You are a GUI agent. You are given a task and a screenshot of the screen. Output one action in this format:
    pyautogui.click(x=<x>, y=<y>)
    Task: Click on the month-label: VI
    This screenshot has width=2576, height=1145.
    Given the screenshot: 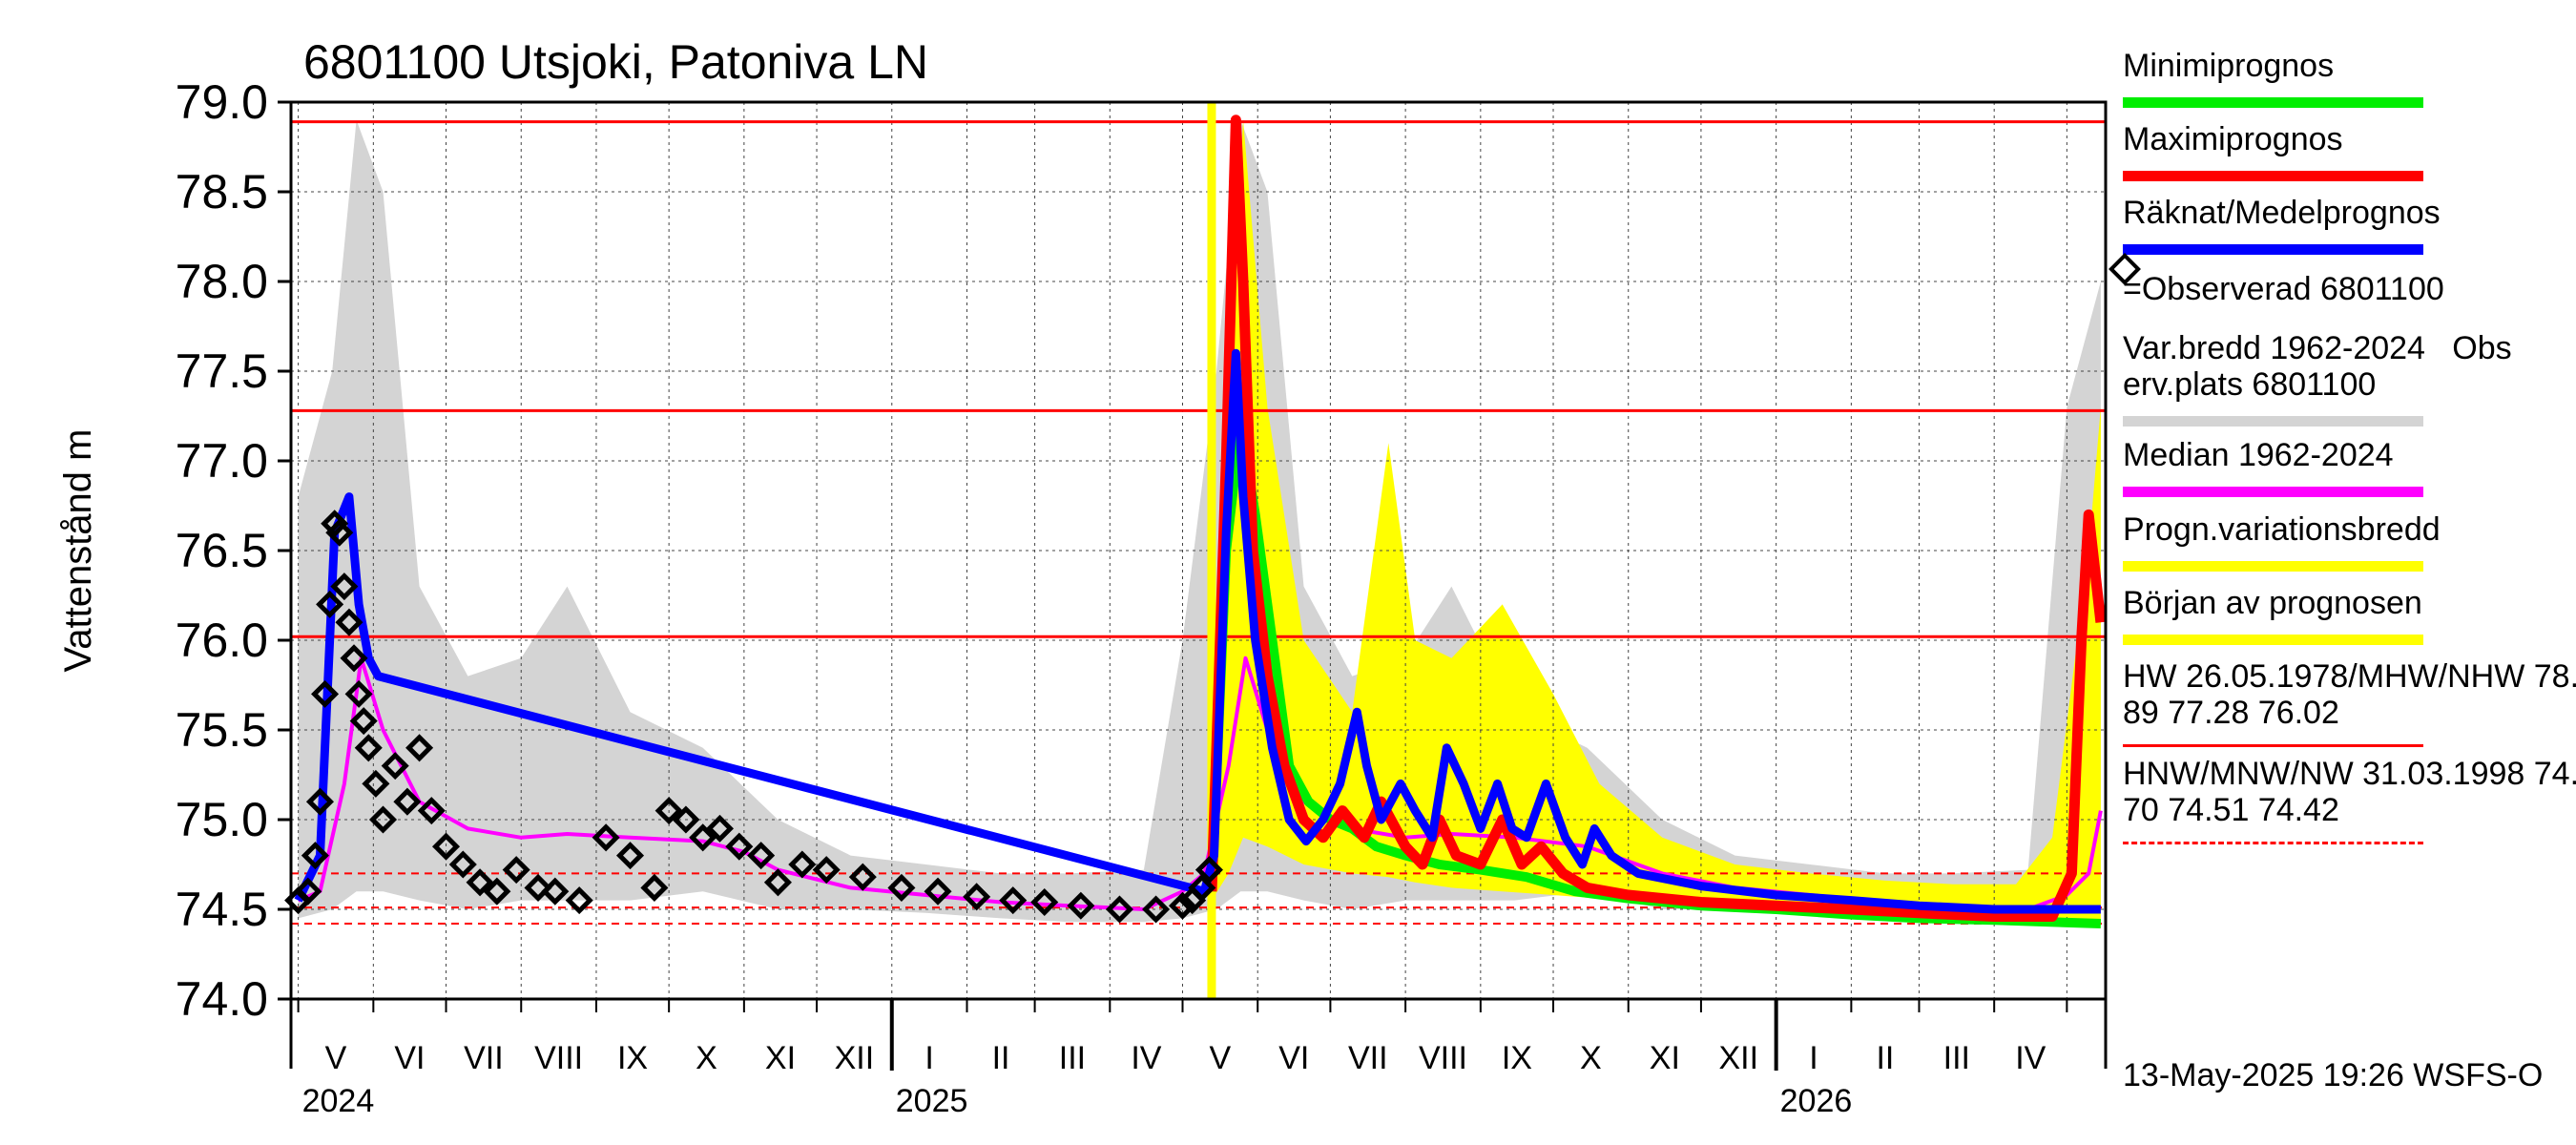 What is the action you would take?
    pyautogui.click(x=1293, y=1058)
    